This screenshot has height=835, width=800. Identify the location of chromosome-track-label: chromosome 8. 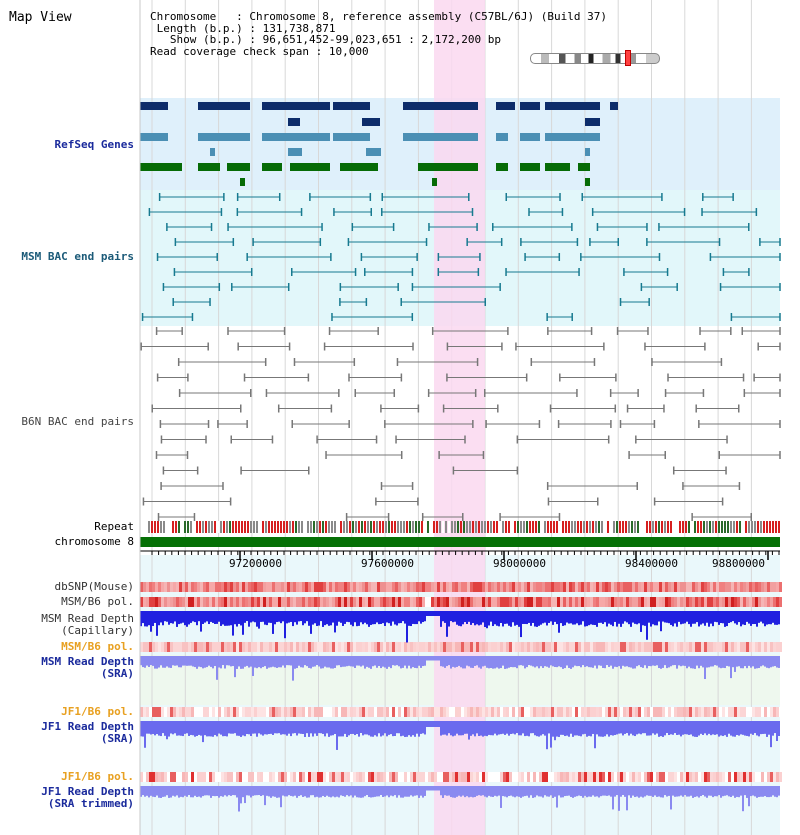
(94, 541).